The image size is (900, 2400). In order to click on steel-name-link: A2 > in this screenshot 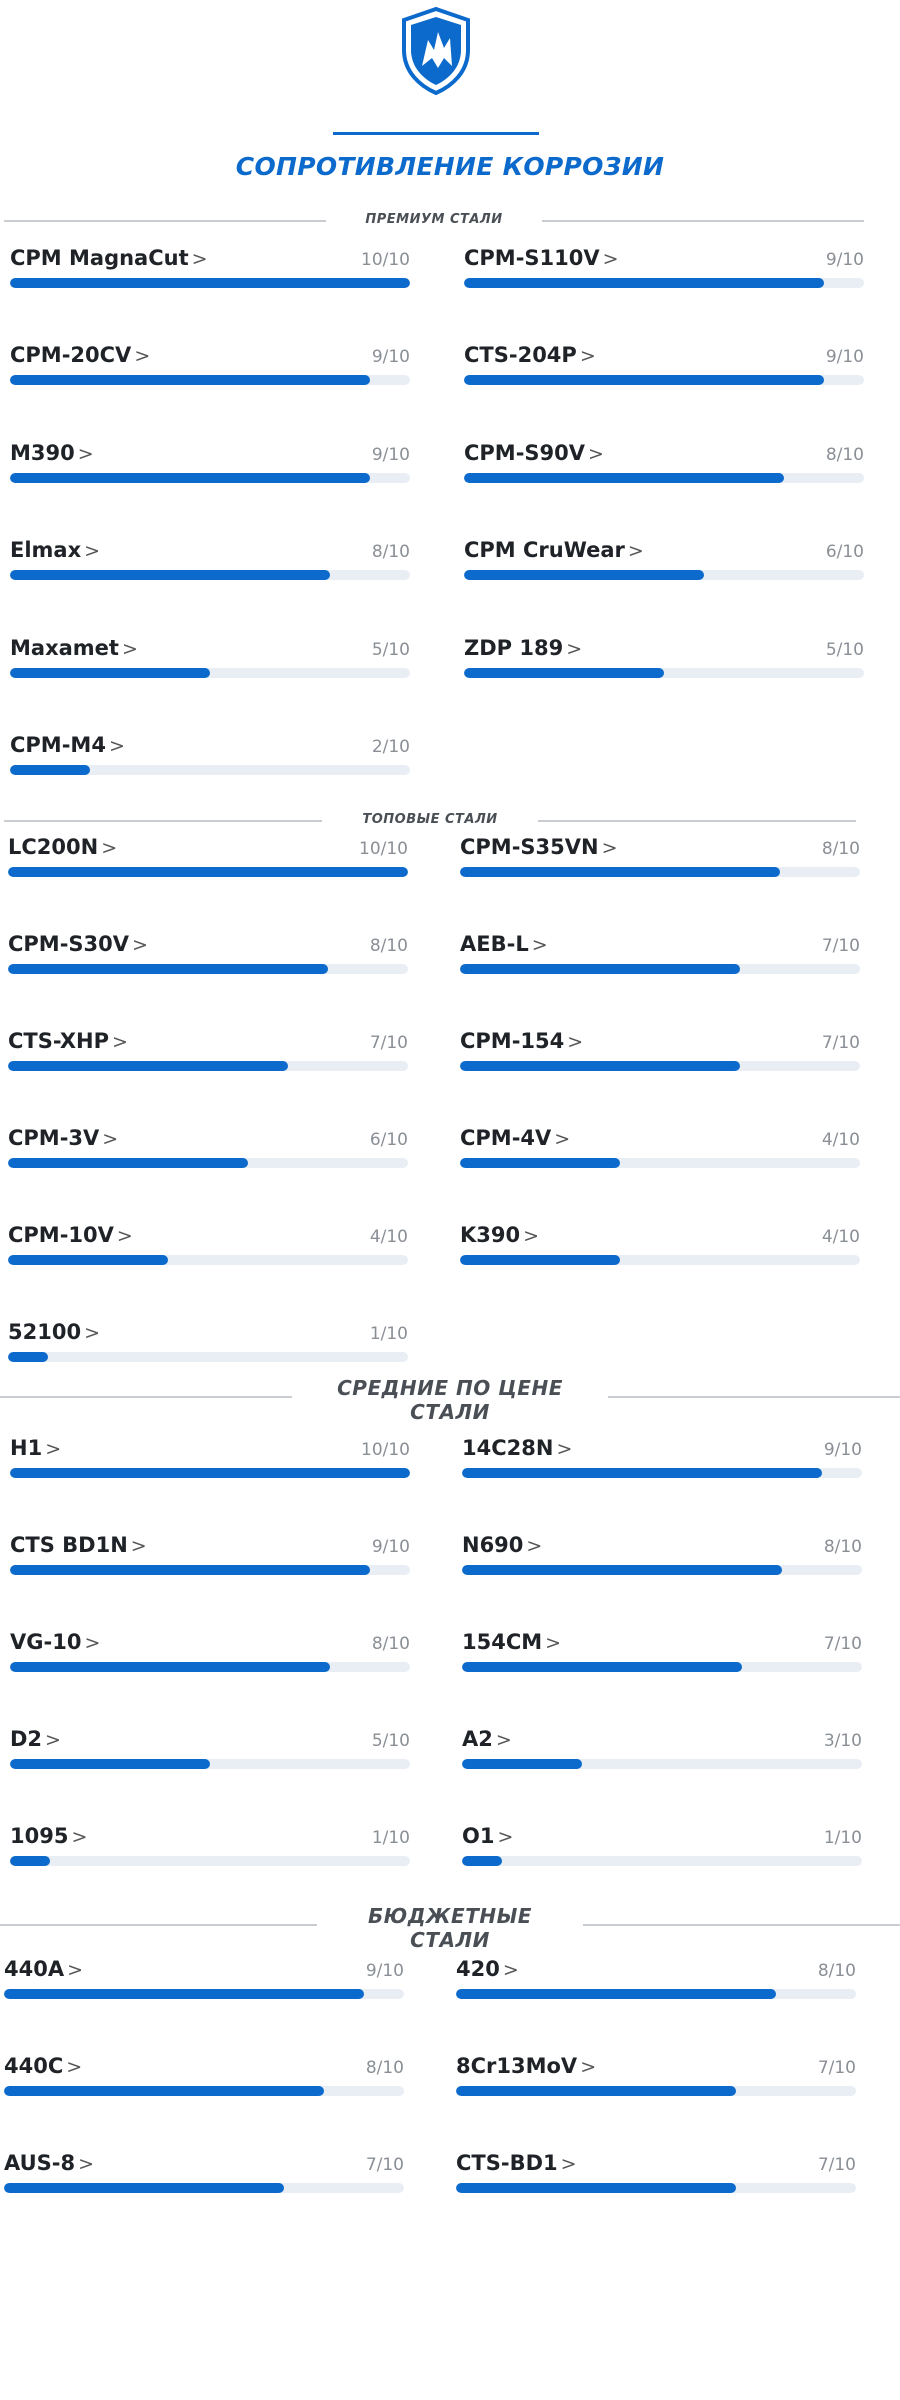, I will do `click(487, 1739)`.